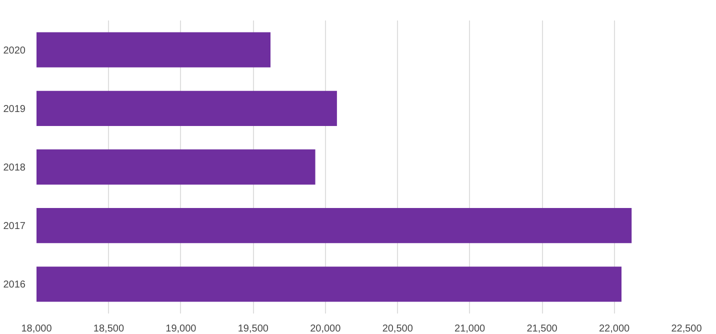  I want to click on x-tick-label: 21,500, so click(542, 329).